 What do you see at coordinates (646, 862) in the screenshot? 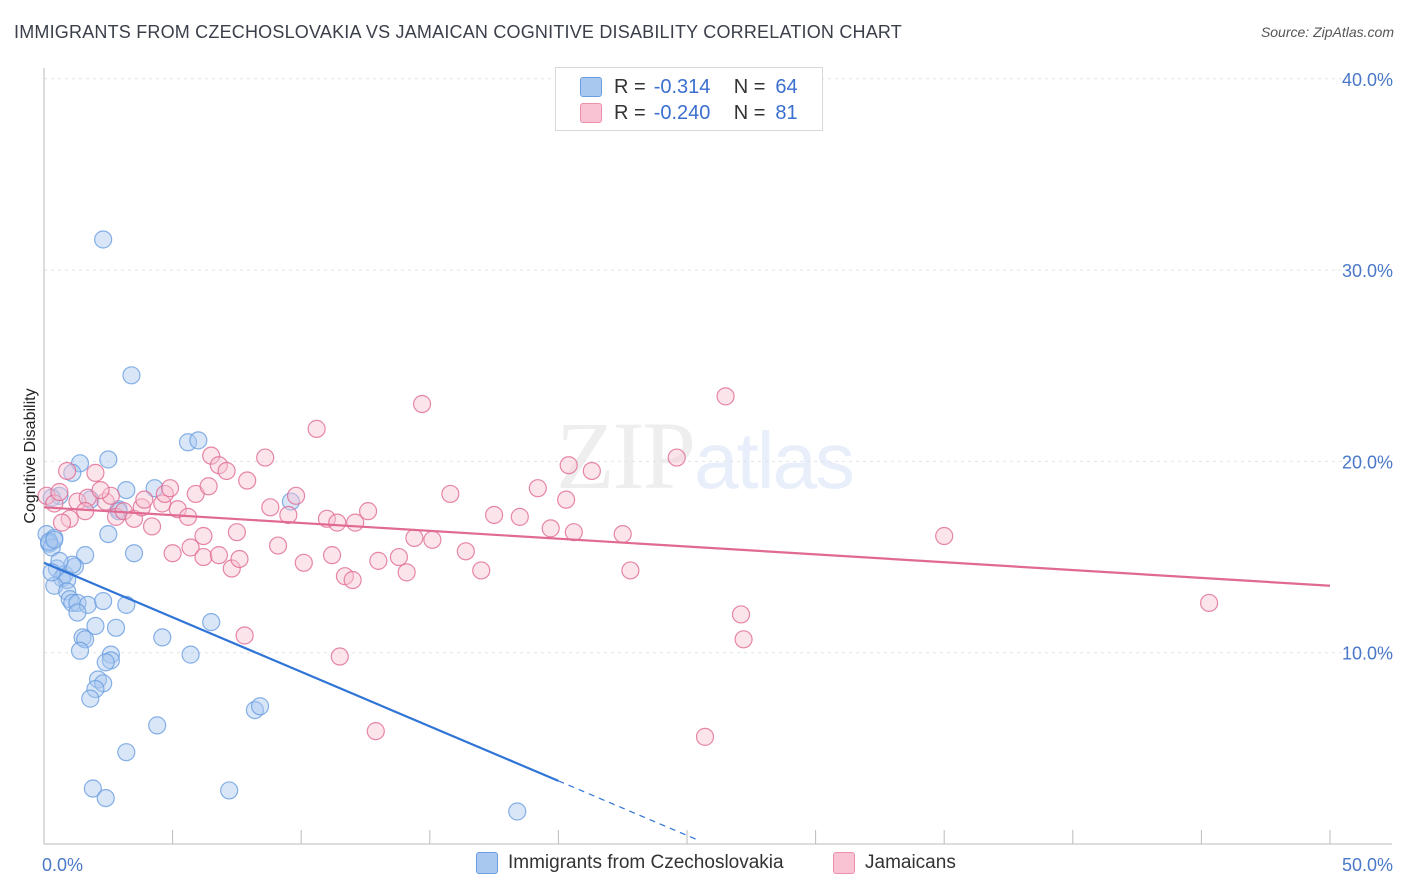
I see `legend-label: Immigrants from Czechoslovakia` at bounding box center [646, 862].